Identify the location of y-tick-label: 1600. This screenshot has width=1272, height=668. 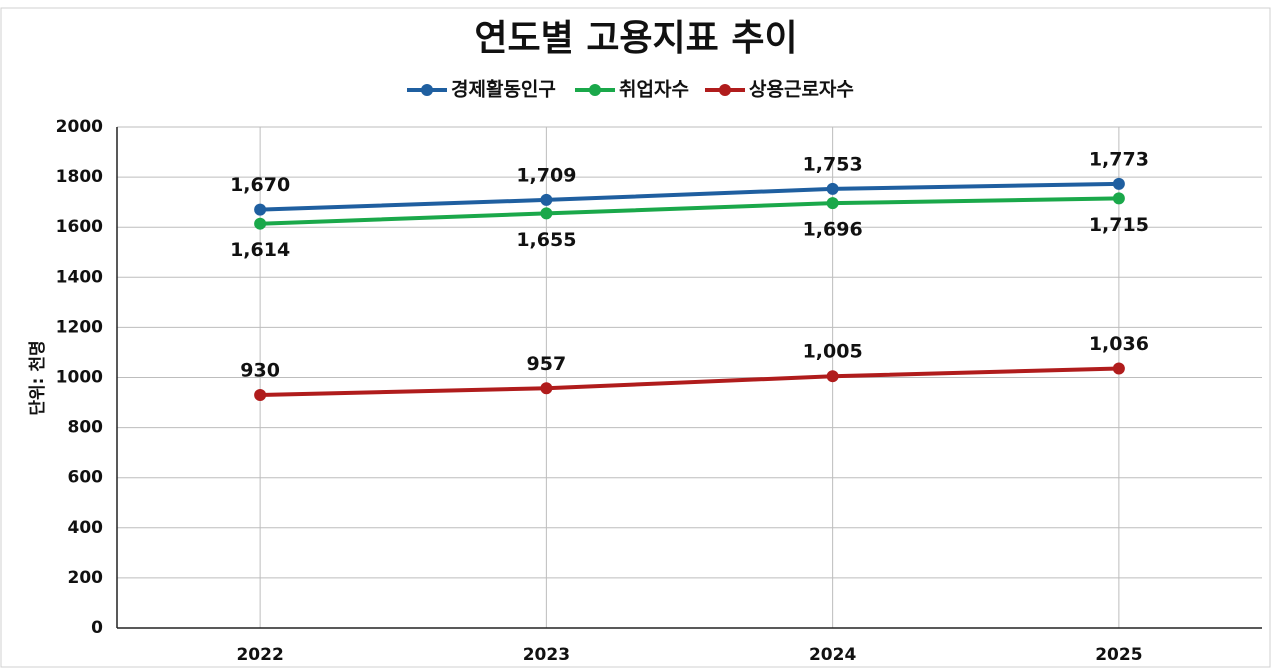
(79, 227).